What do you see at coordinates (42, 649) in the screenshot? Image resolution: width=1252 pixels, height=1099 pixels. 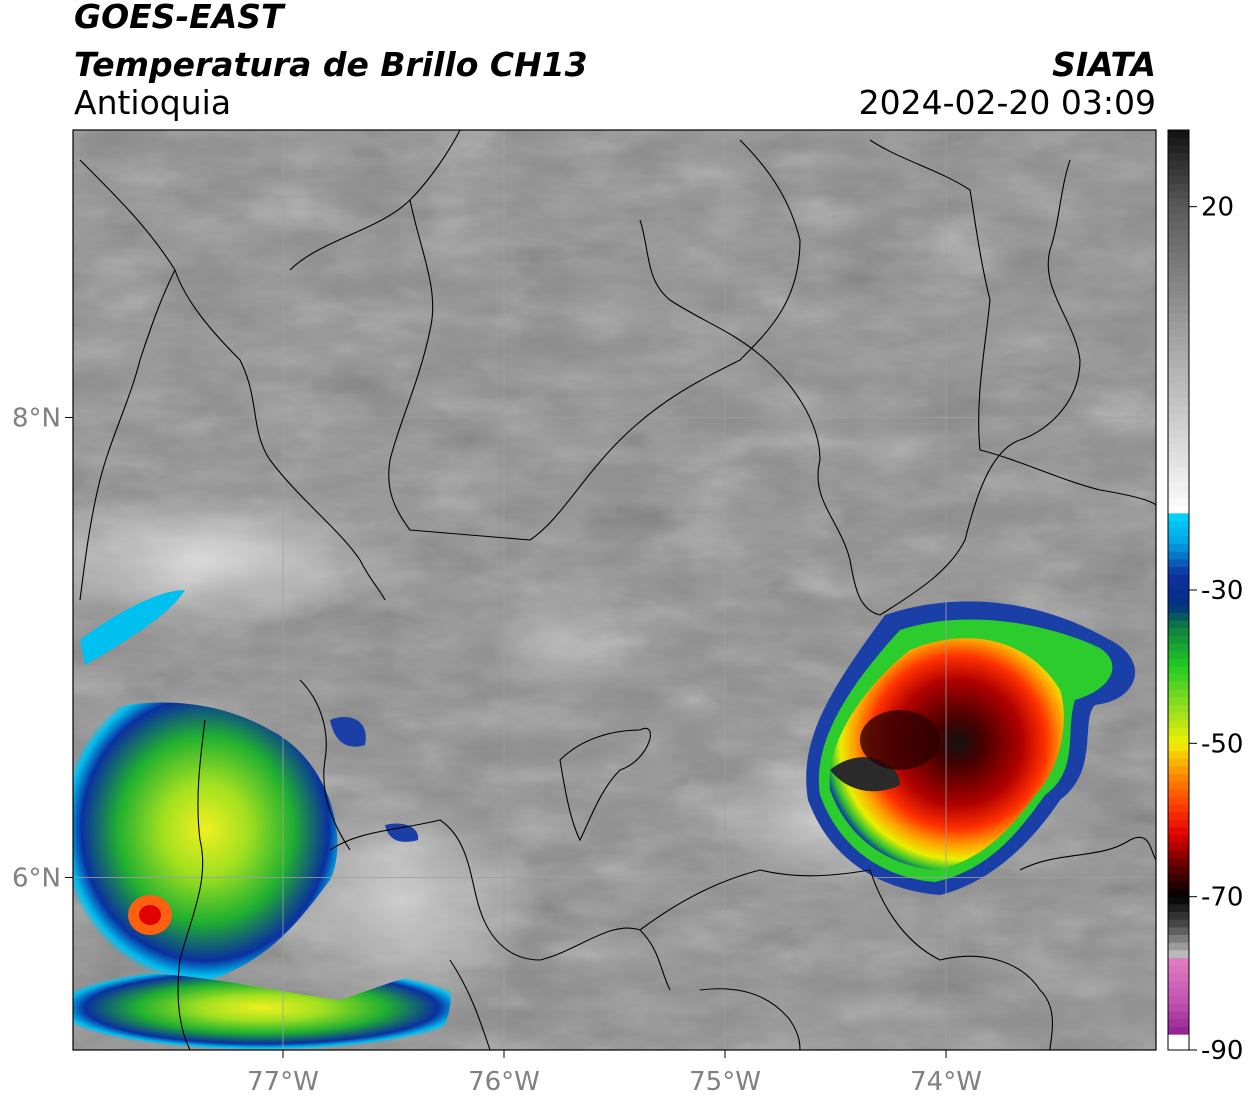 I see `lat-tick-labels: 8°N 6°N` at bounding box center [42, 649].